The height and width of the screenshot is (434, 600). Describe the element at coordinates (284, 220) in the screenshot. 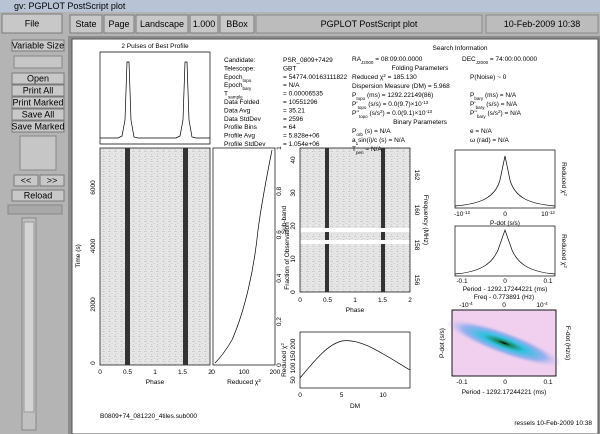

I see `axis-label: Sub-band` at that location.